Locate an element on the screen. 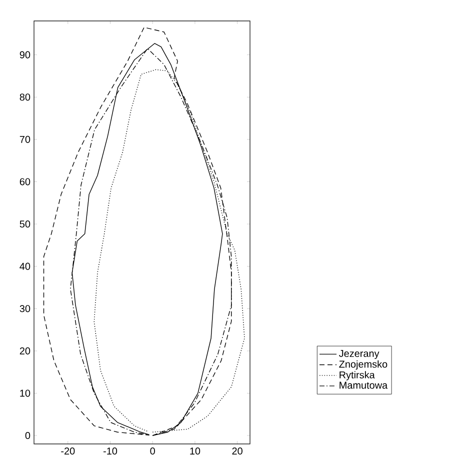 The height and width of the screenshot is (466, 469). y-tick-label: 20 is located at coordinates (25, 350).